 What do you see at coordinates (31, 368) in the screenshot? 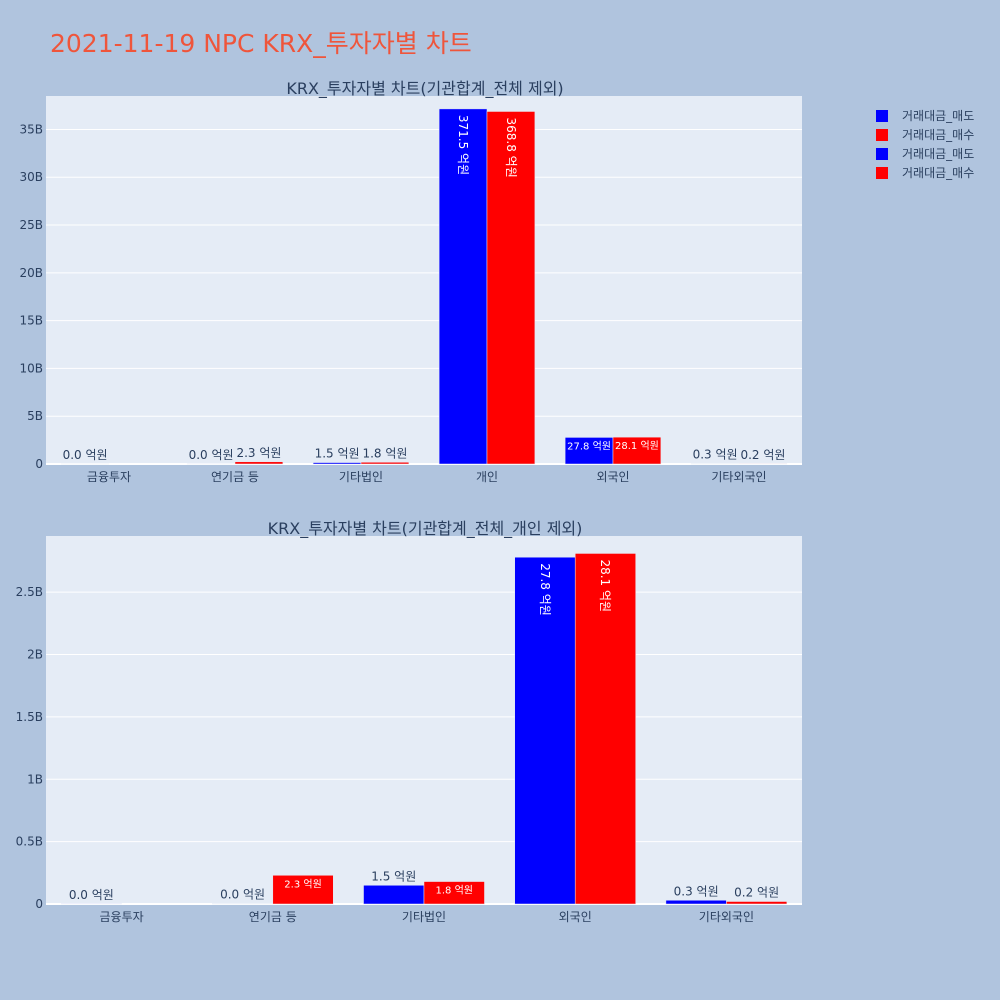
I see `y-tick-label: 10B` at bounding box center [31, 368].